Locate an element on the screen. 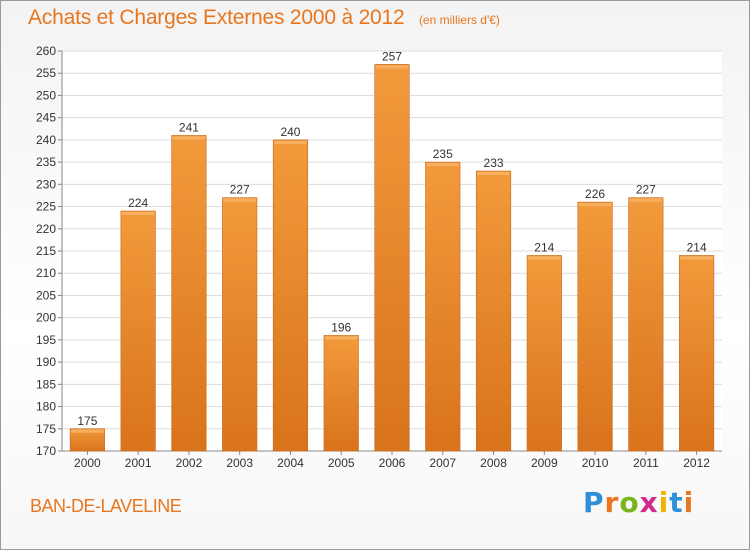 The width and height of the screenshot is (750, 550). y-tick-label: 240 is located at coordinates (46, 140).